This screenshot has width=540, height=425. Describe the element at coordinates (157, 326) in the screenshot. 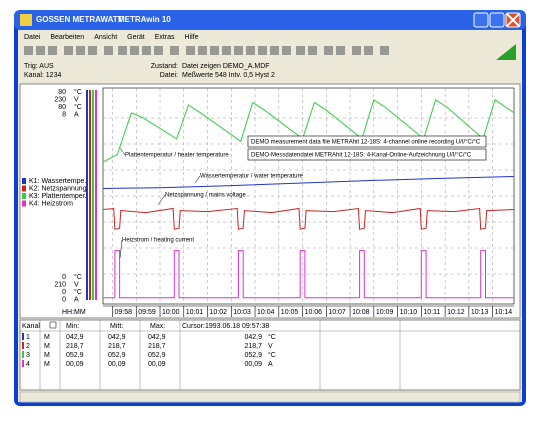

I see `table-header: Max:` at that location.